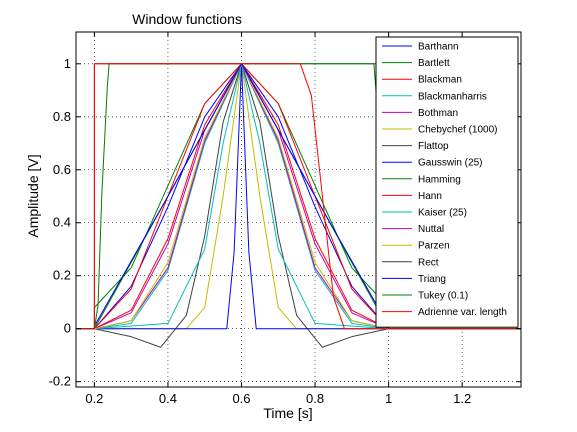  What do you see at coordinates (33, 195) in the screenshot?
I see `y-axis-label: Amplitude [V]` at bounding box center [33, 195].